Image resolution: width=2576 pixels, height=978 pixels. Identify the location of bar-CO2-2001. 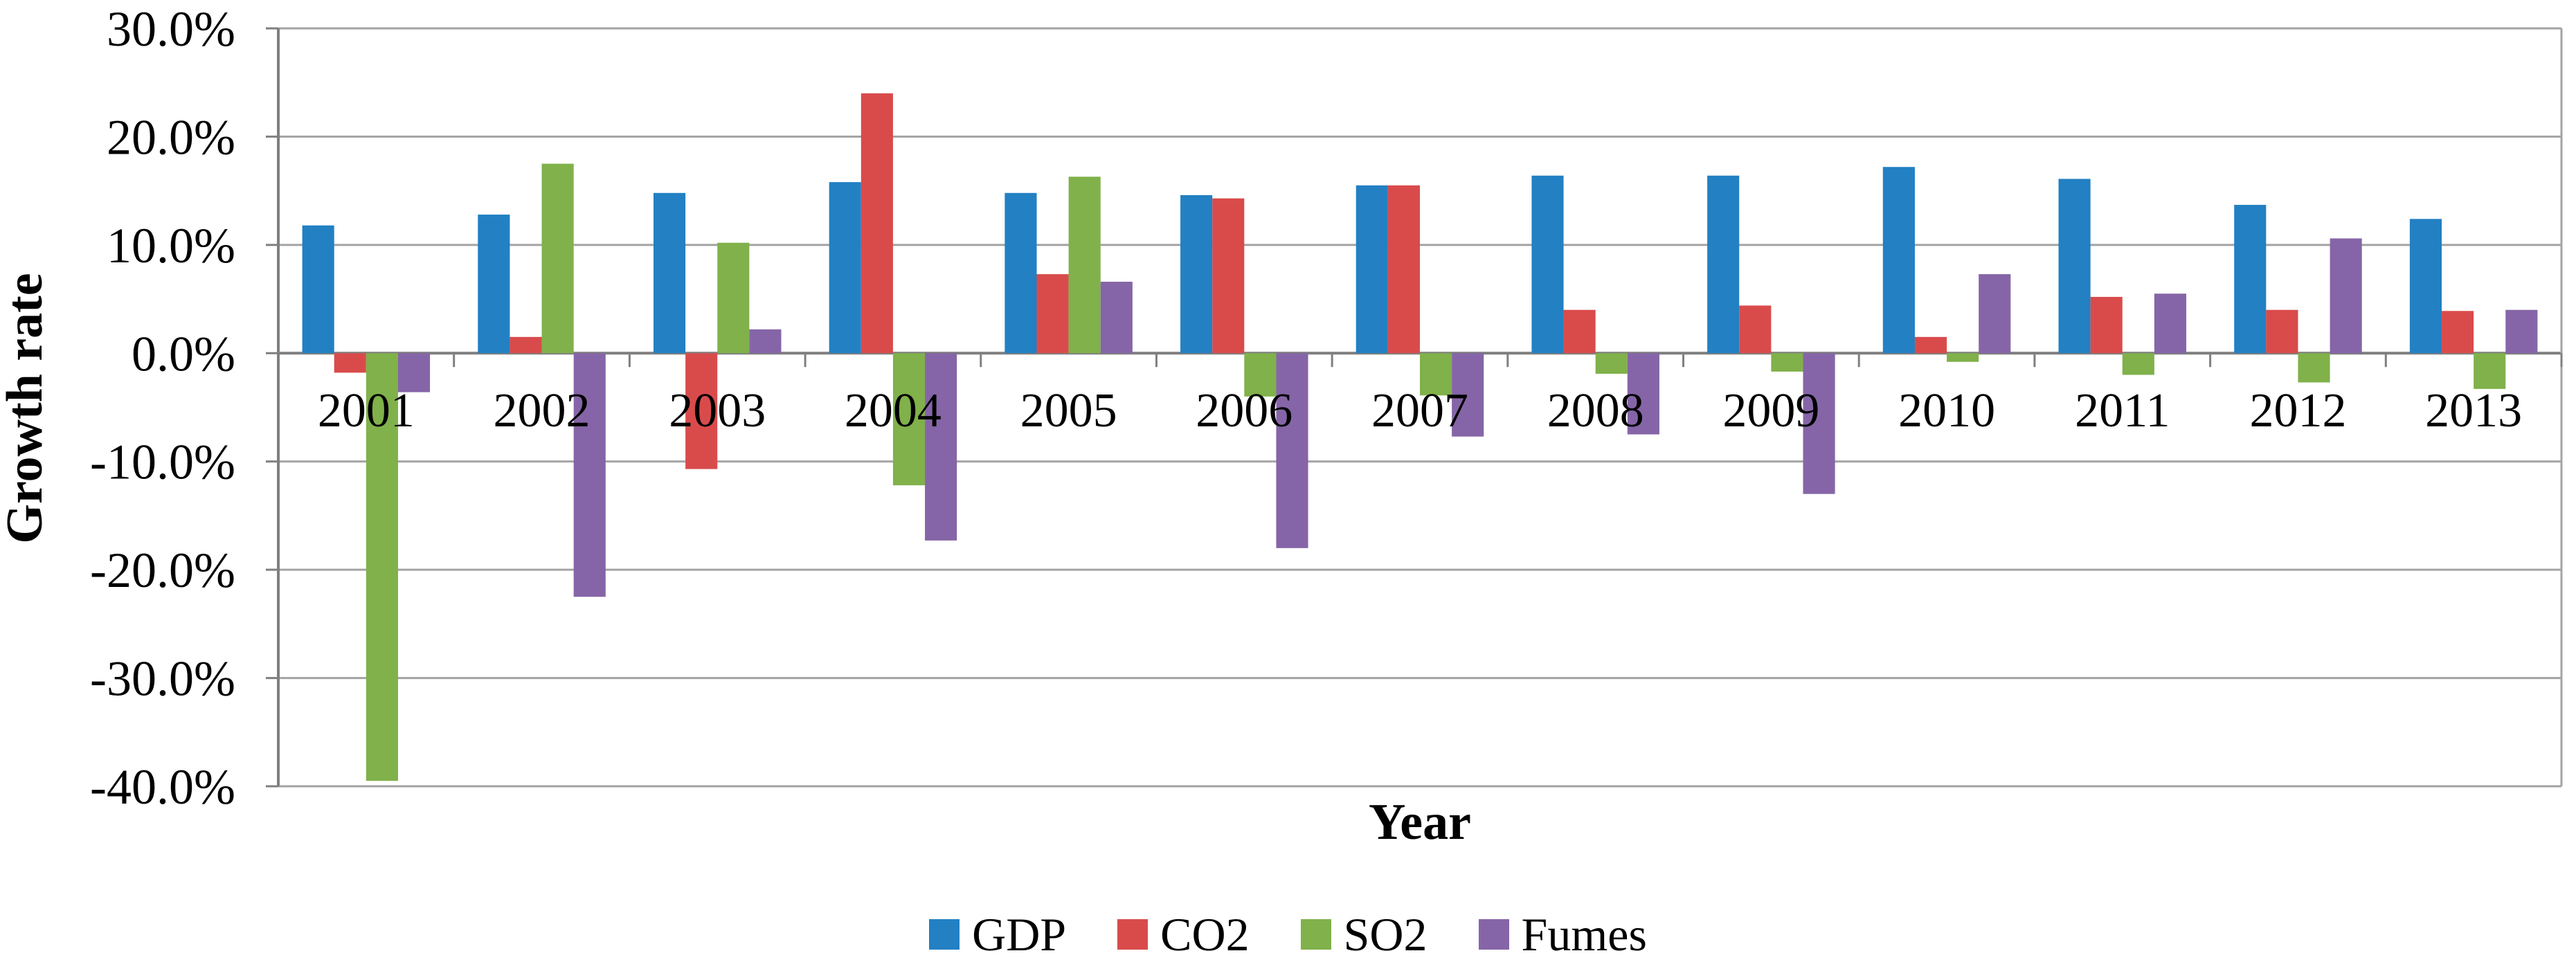
(350, 363).